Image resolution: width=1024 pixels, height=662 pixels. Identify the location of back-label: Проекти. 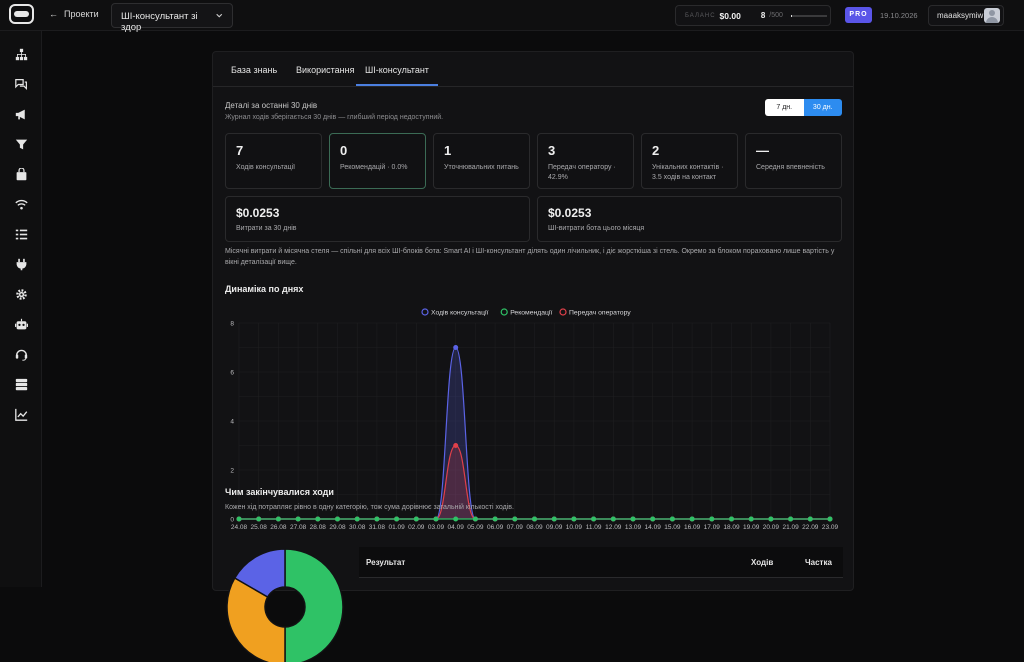
(81, 14).